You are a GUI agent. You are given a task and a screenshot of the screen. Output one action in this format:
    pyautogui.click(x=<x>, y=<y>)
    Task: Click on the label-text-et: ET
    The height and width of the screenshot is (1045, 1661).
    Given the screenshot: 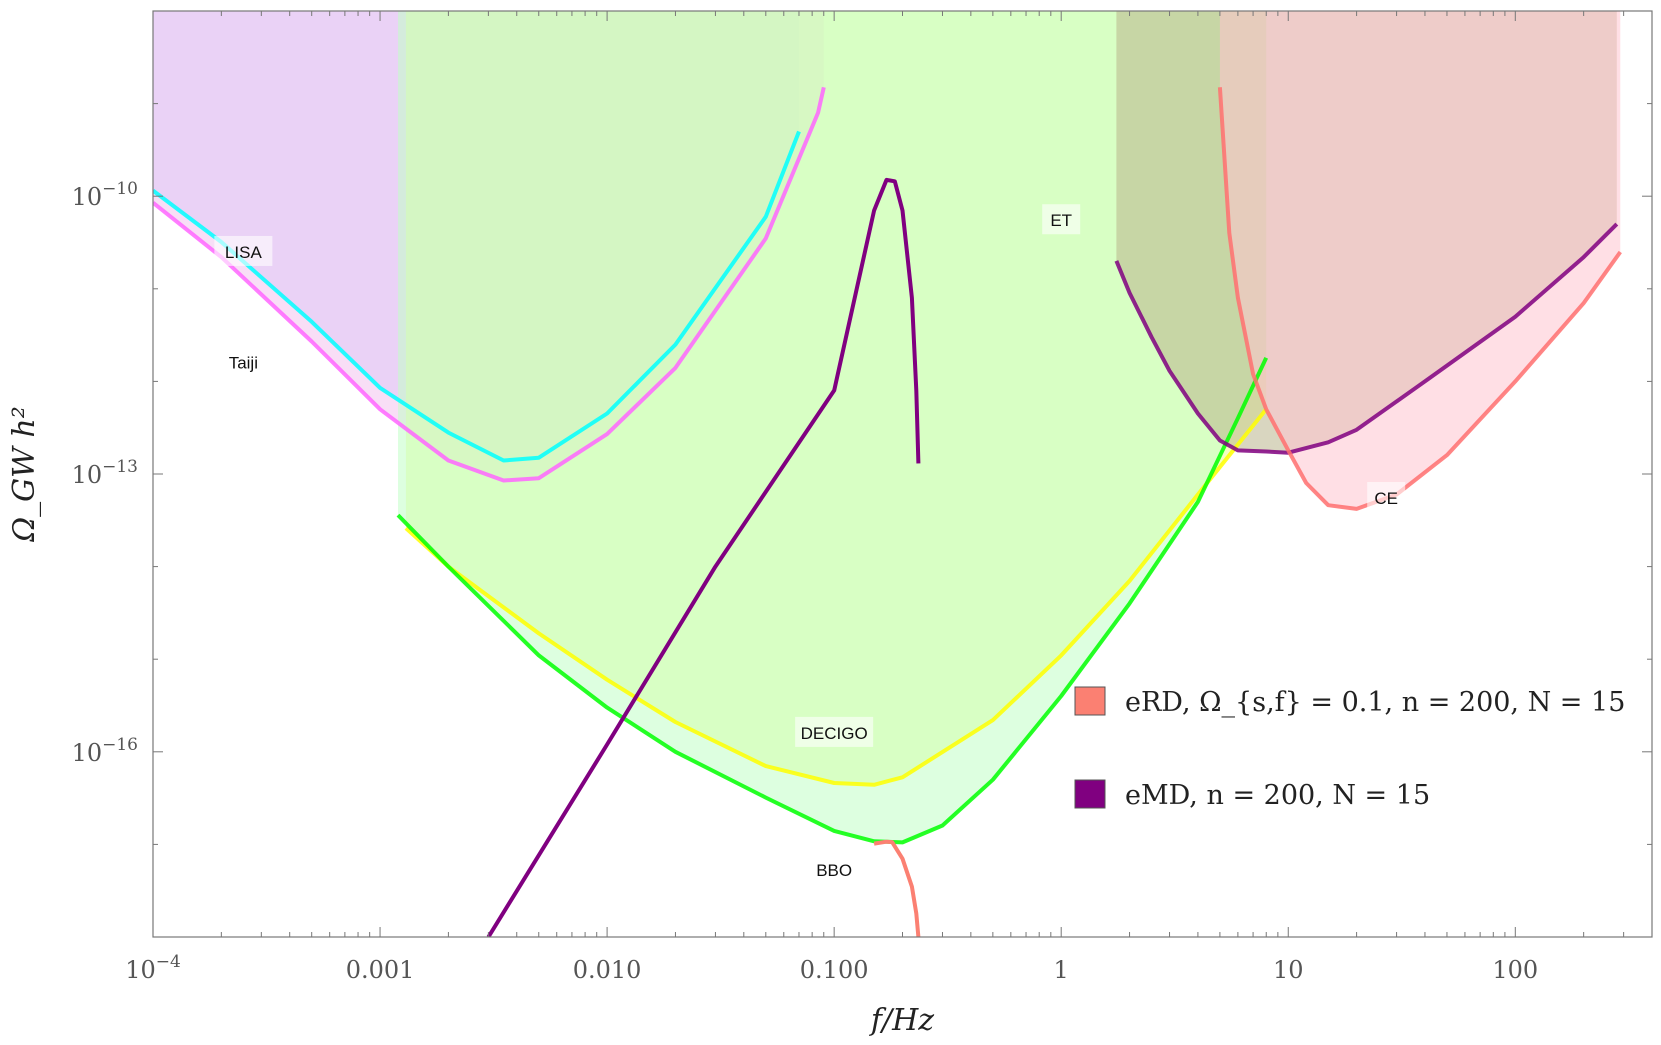 What is the action you would take?
    pyautogui.click(x=1061, y=220)
    